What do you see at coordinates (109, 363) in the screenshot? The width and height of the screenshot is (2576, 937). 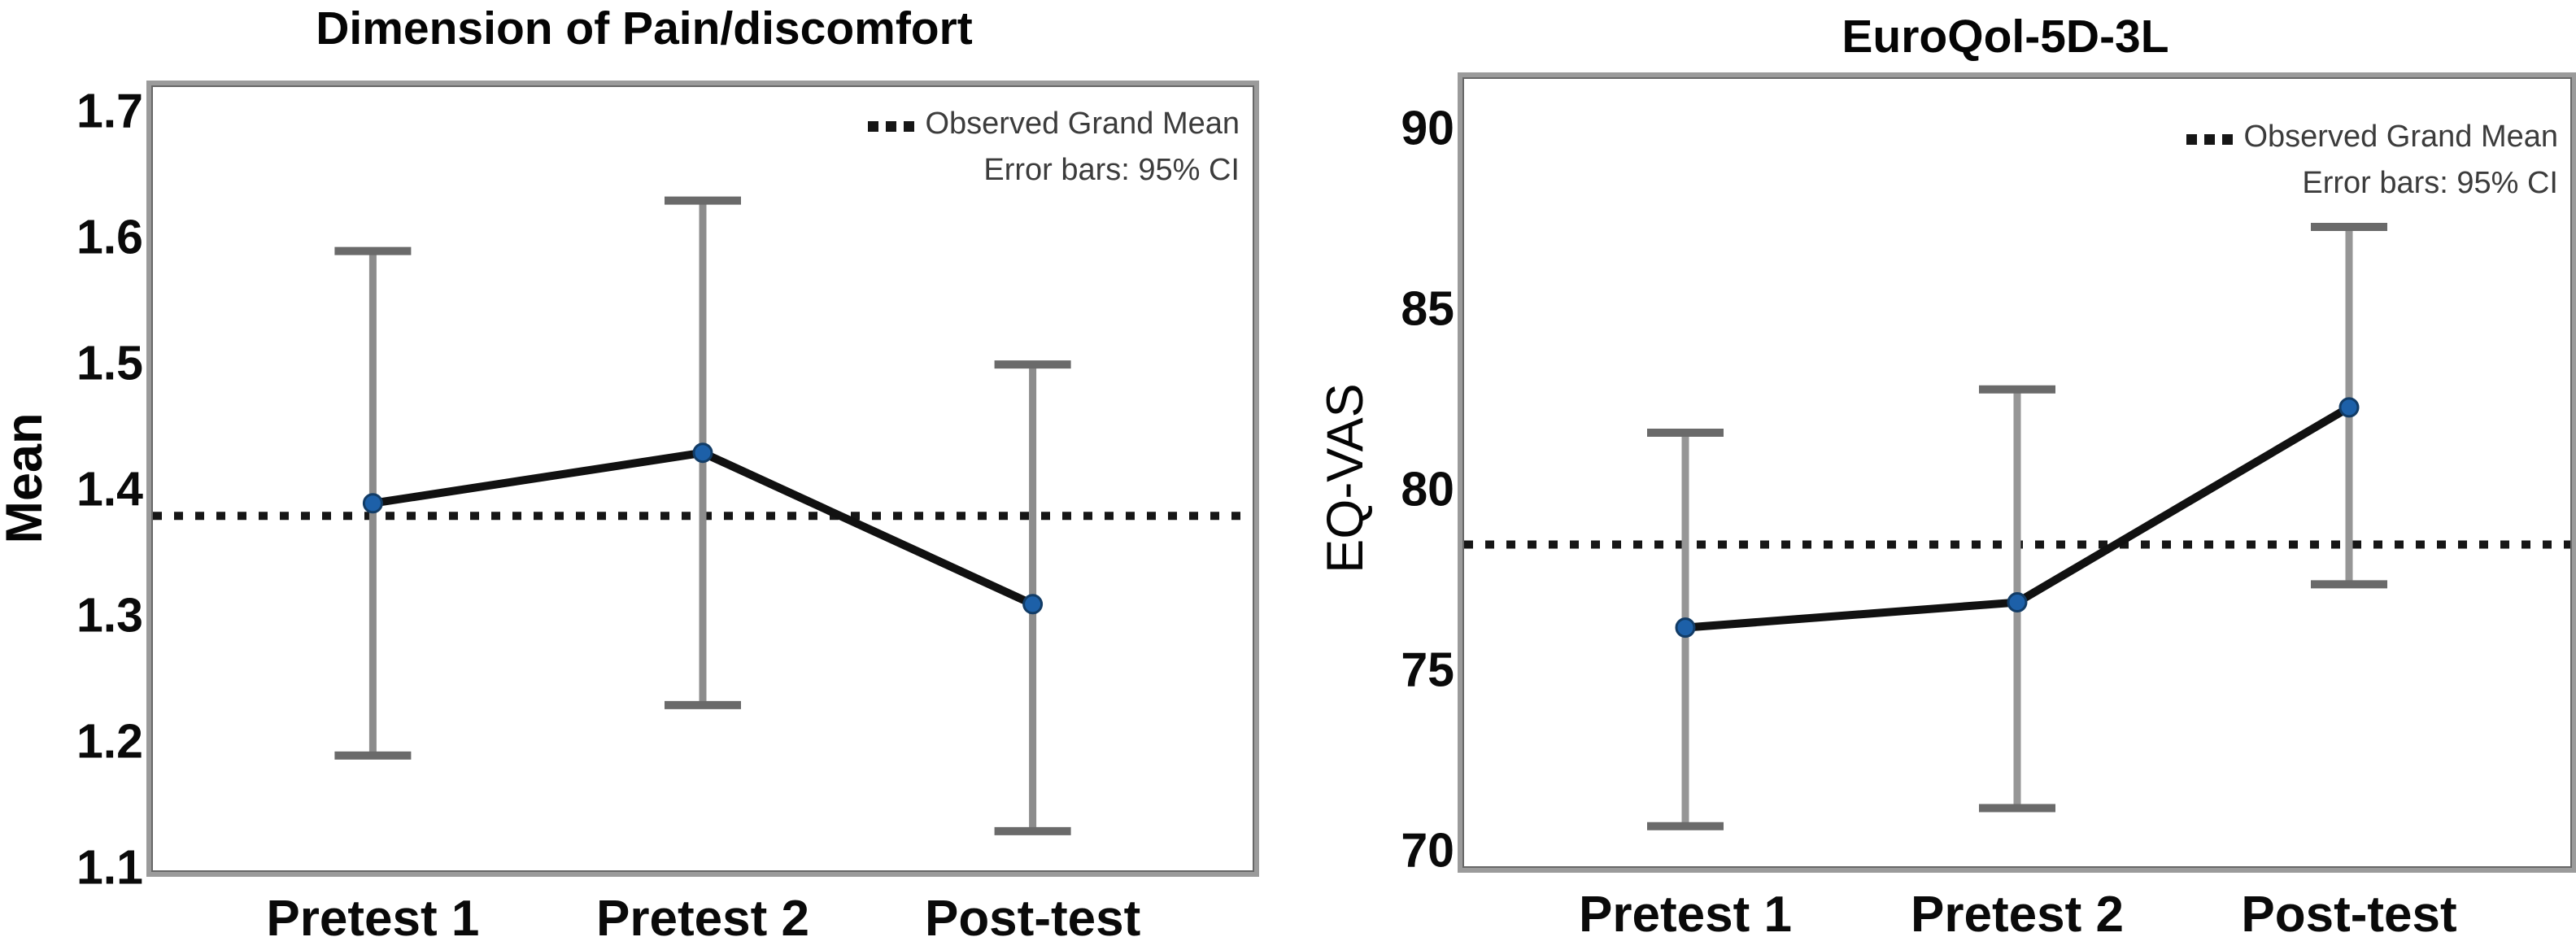 I see `y-tick-label: 1.5` at bounding box center [109, 363].